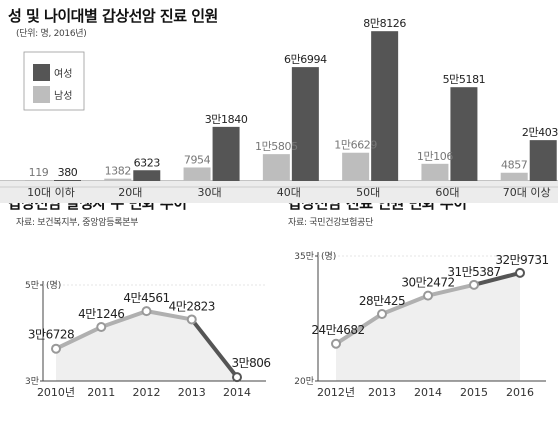  What do you see at coordinates (118, 171) in the screenshot?
I see `bar-male-label: 1382` at bounding box center [118, 171].